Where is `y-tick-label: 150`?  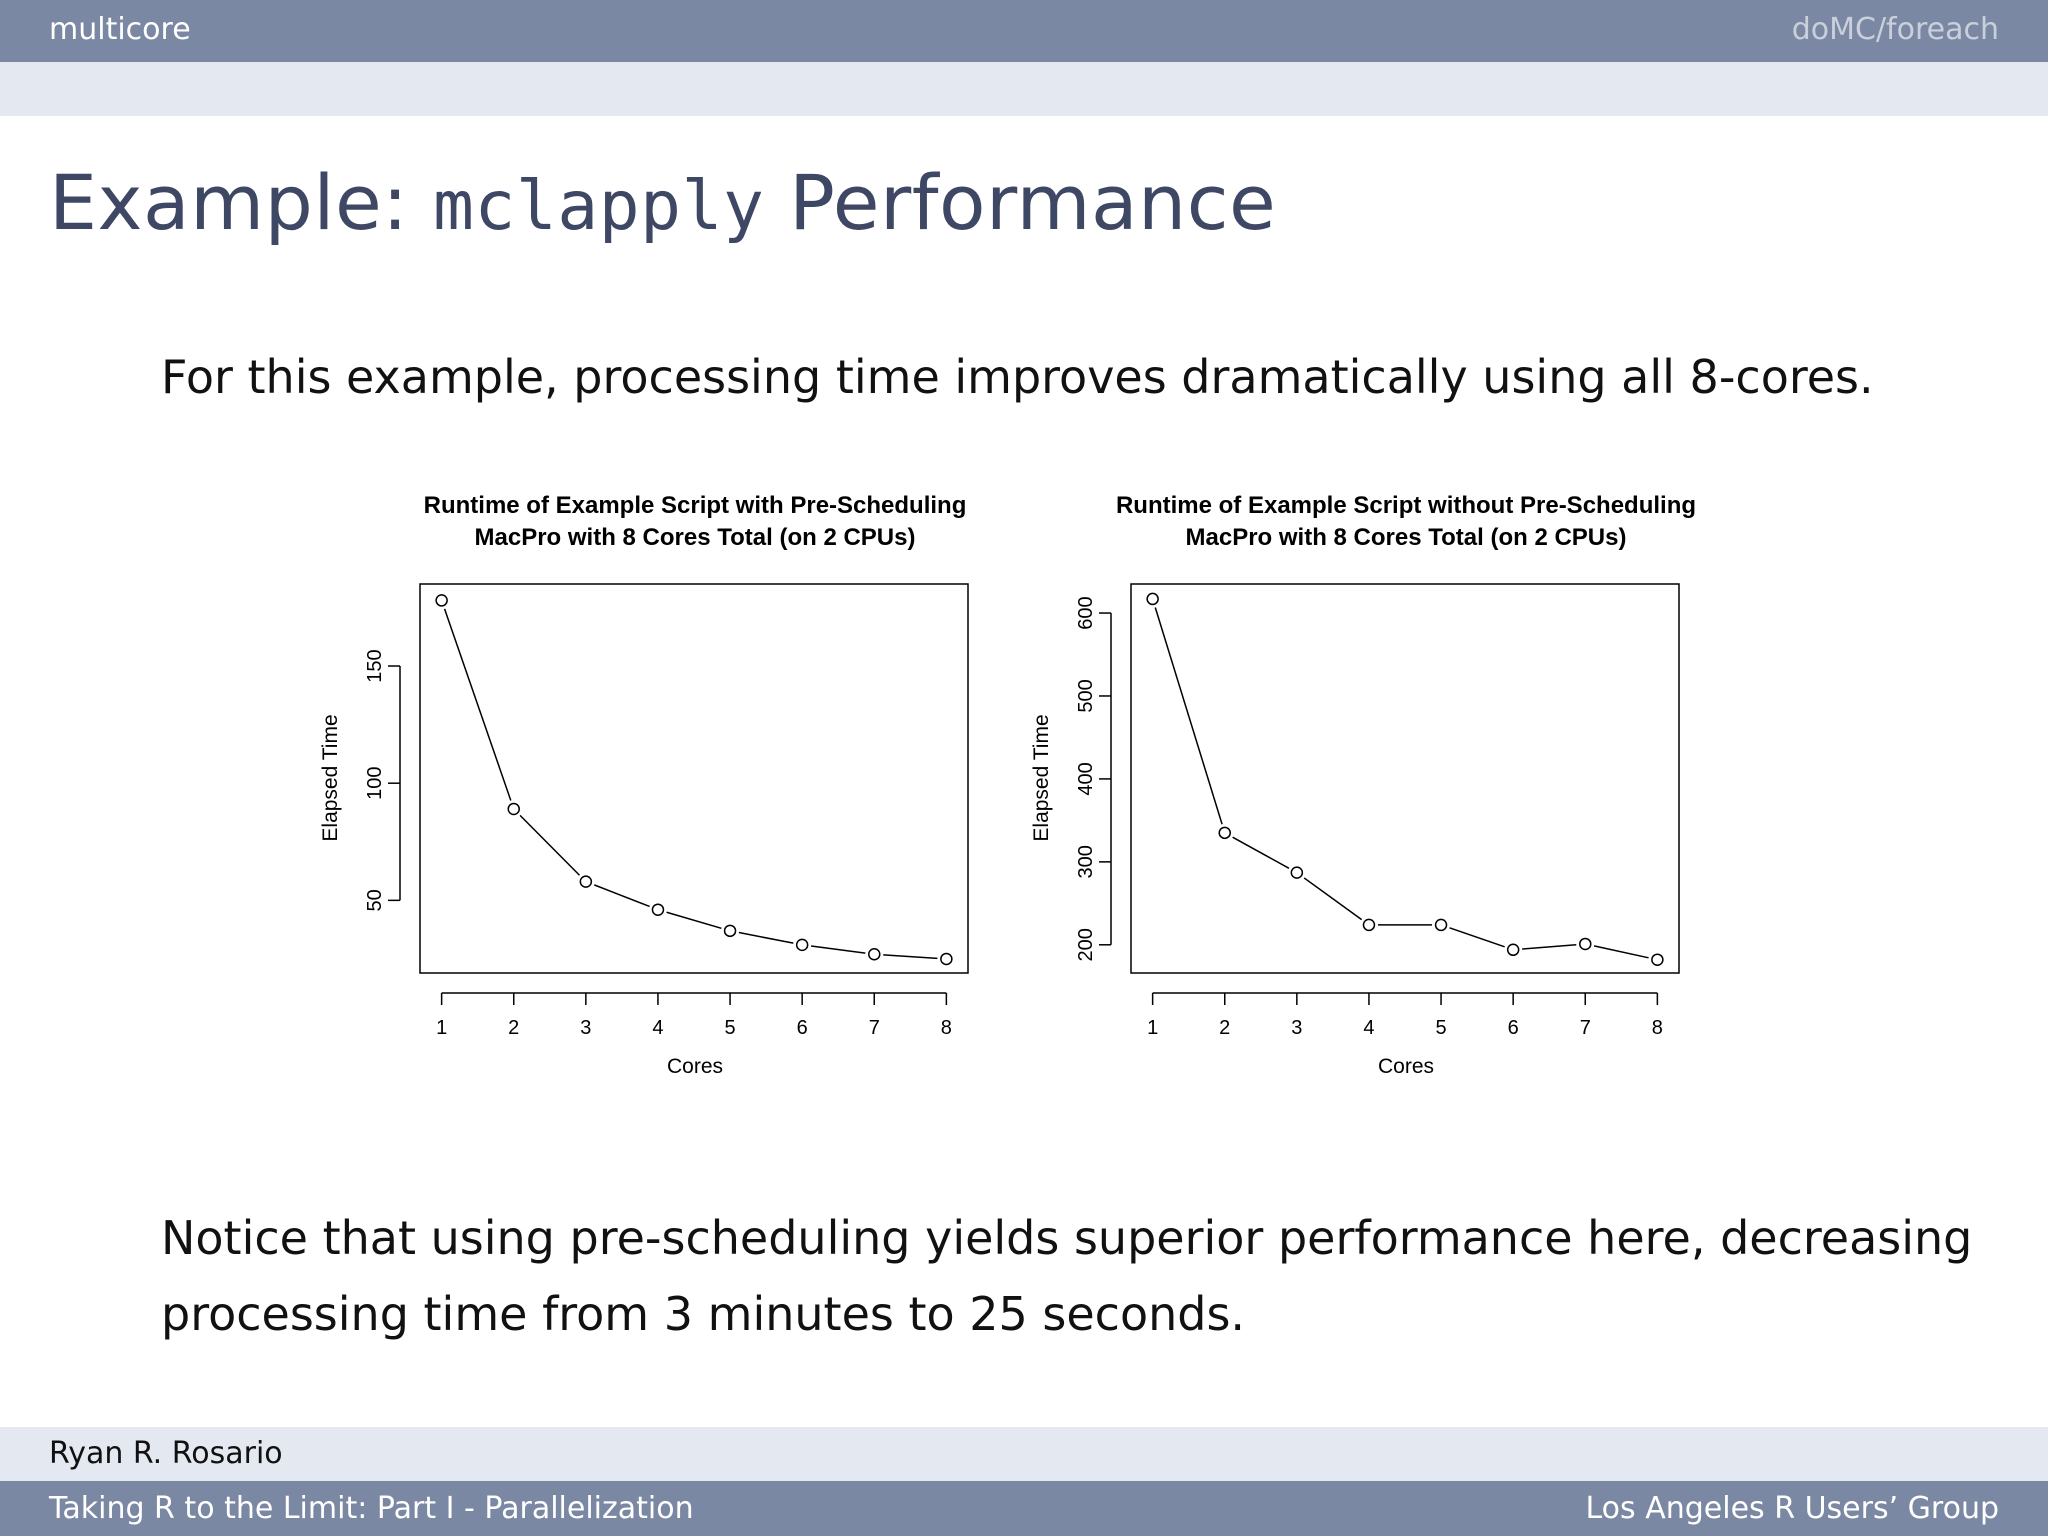 y-tick-label: 150 is located at coordinates (375, 665).